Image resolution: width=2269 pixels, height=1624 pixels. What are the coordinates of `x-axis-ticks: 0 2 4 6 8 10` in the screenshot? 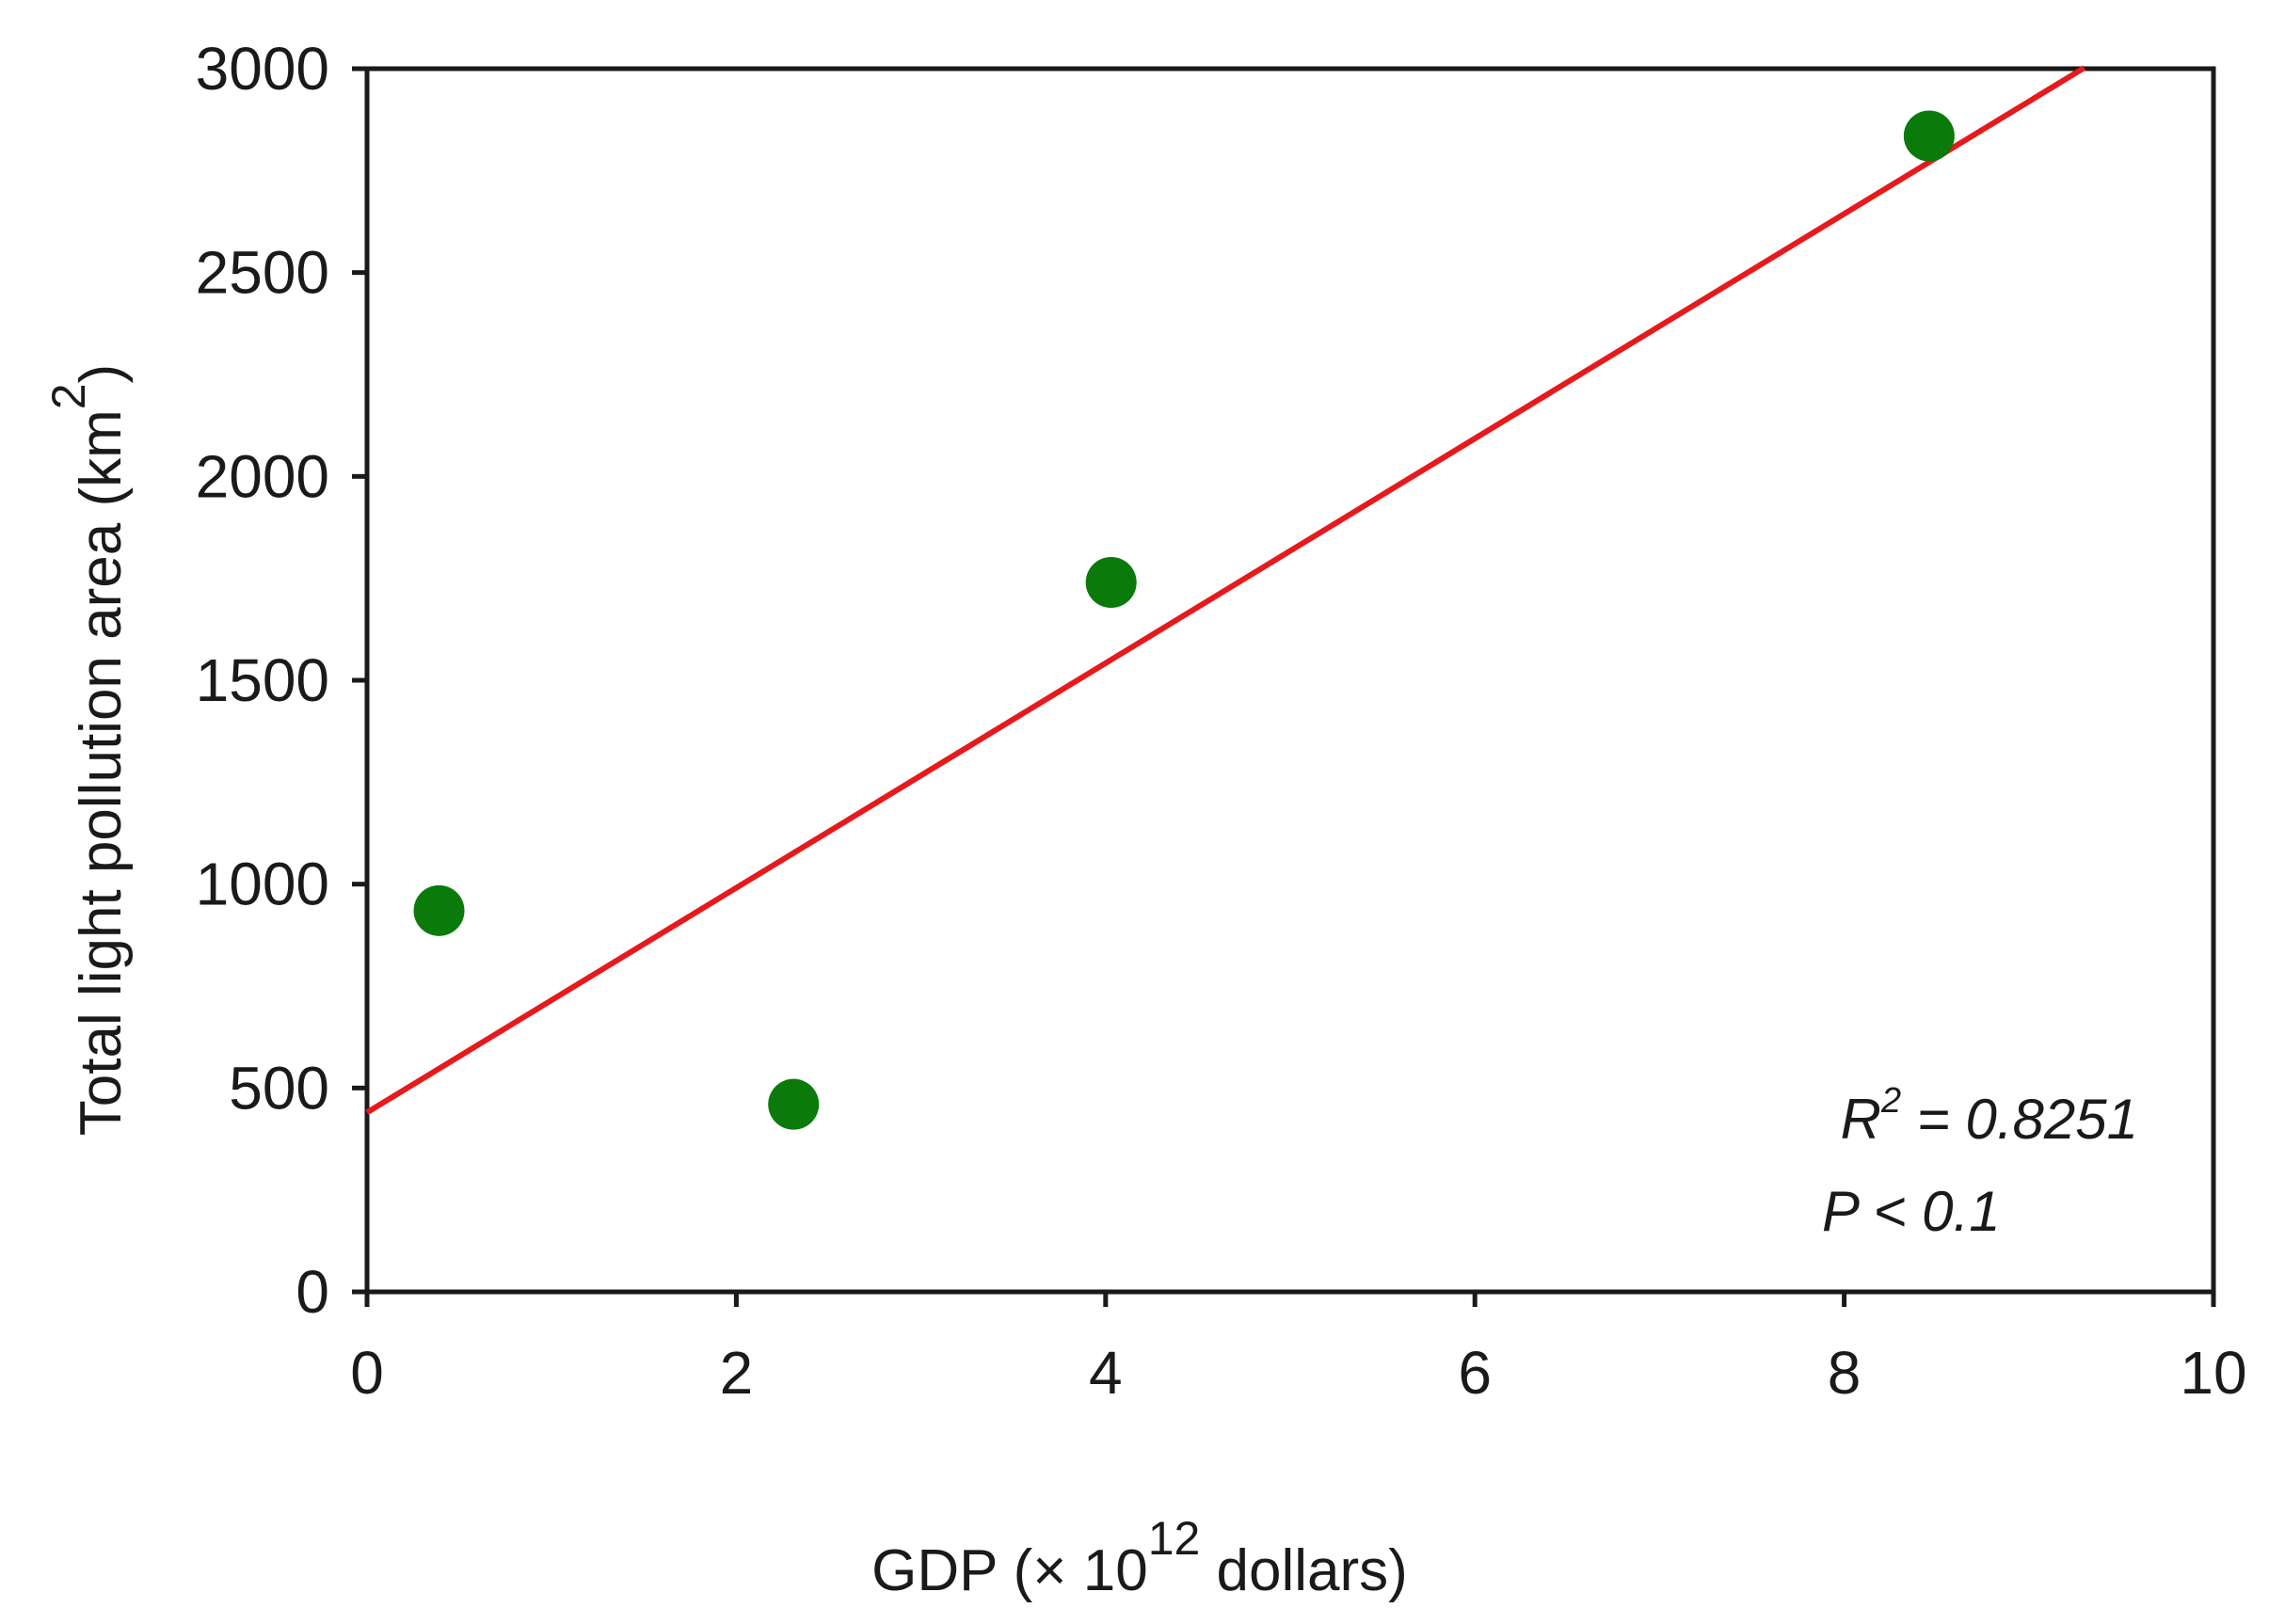 It's located at (1298, 1349).